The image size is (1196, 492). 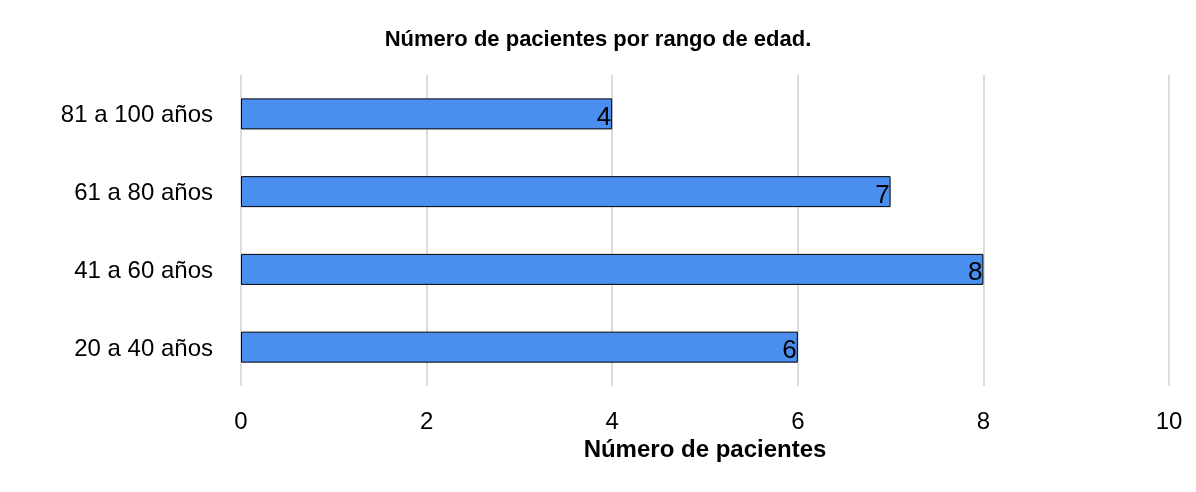 I want to click on y-tick-label: 81 a 100 años, so click(x=136, y=114).